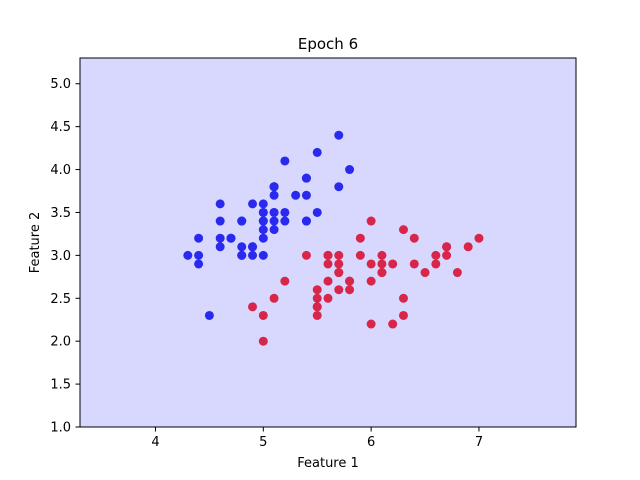 This screenshot has height=480, width=640. I want to click on y-axis-label: Feature 2, so click(35, 243).